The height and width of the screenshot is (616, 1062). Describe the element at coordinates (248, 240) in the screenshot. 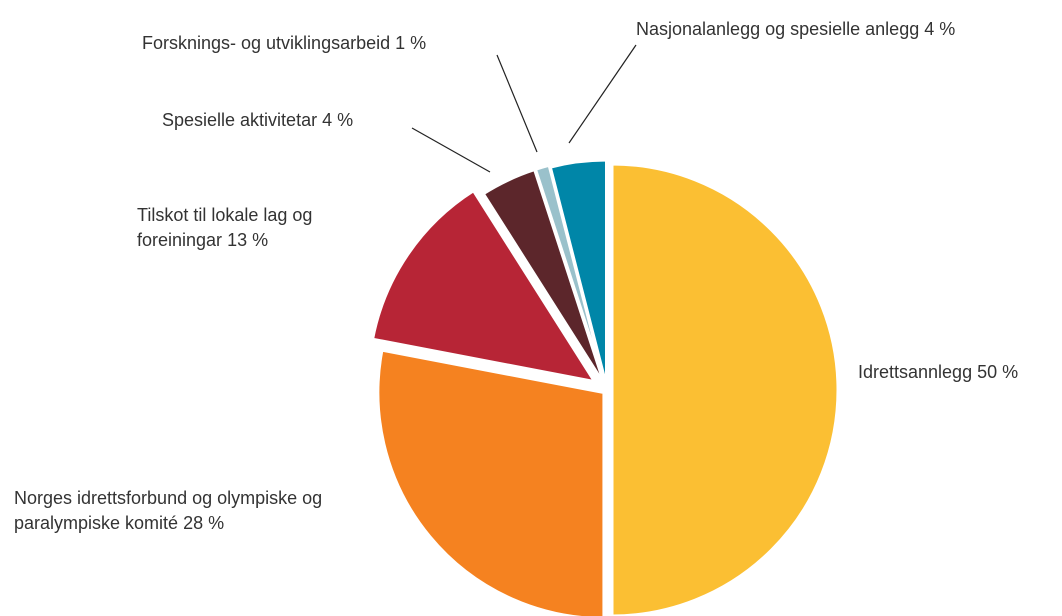

I see `slice-value: 13 %` at that location.